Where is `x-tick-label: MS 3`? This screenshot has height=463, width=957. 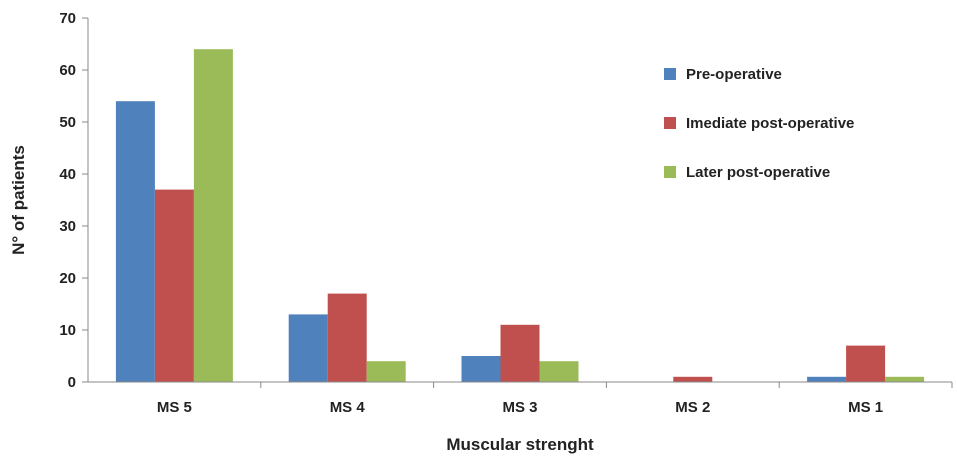 x-tick-label: MS 3 is located at coordinates (519, 407).